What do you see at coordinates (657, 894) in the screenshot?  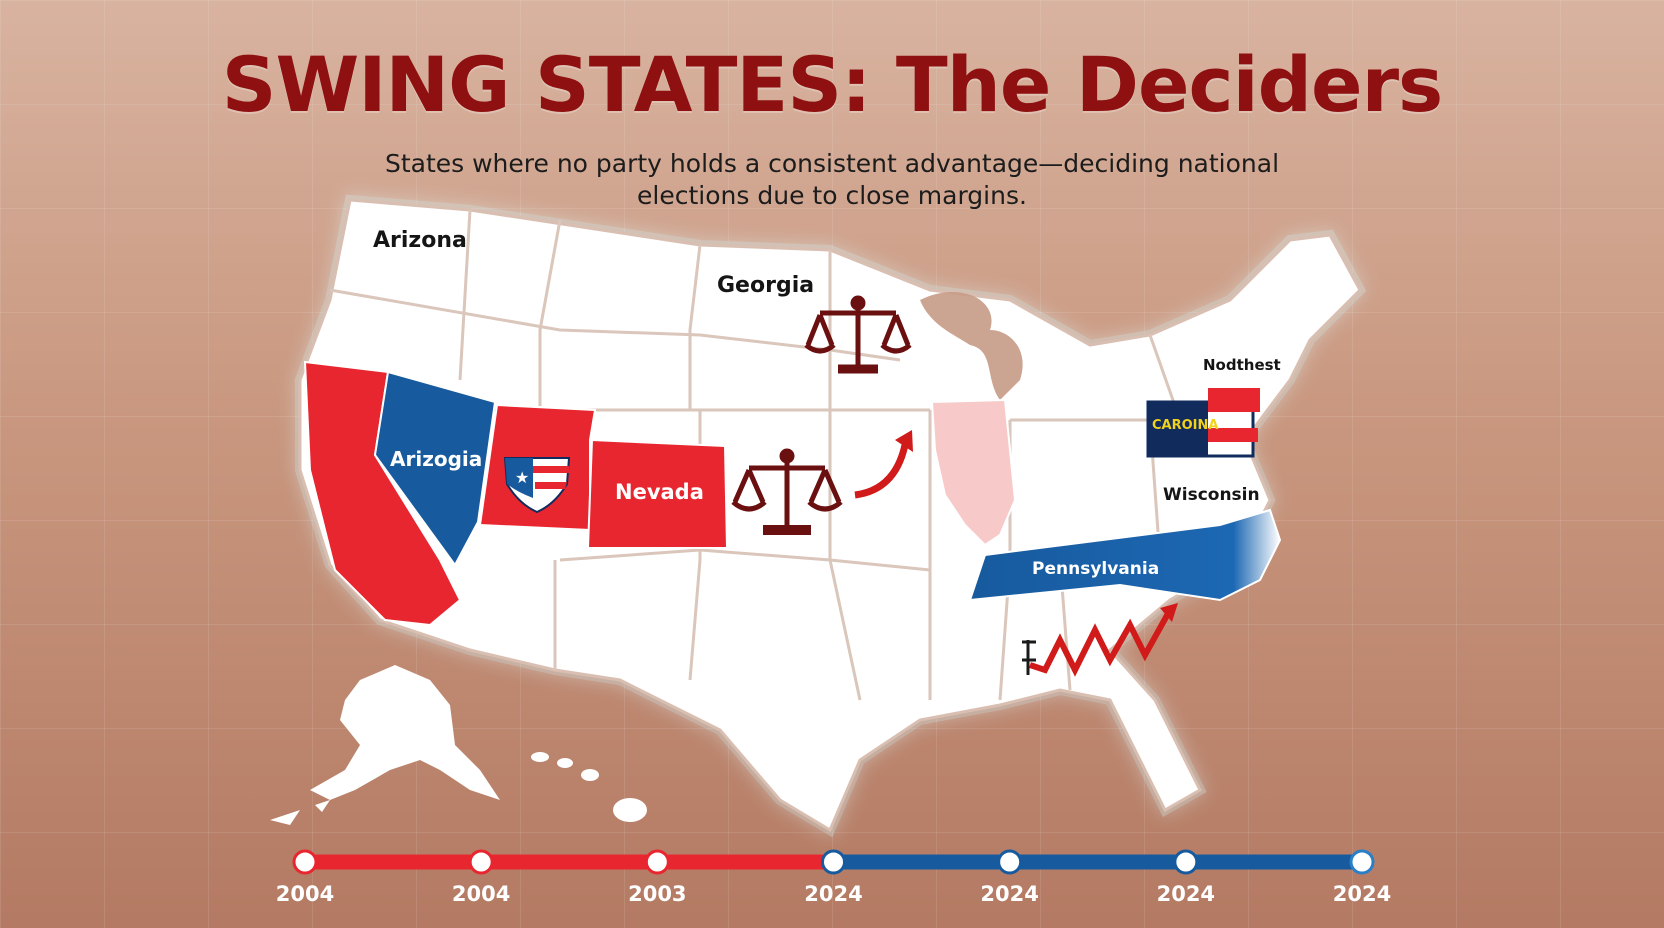 I see `timeline-year-label: 2003` at bounding box center [657, 894].